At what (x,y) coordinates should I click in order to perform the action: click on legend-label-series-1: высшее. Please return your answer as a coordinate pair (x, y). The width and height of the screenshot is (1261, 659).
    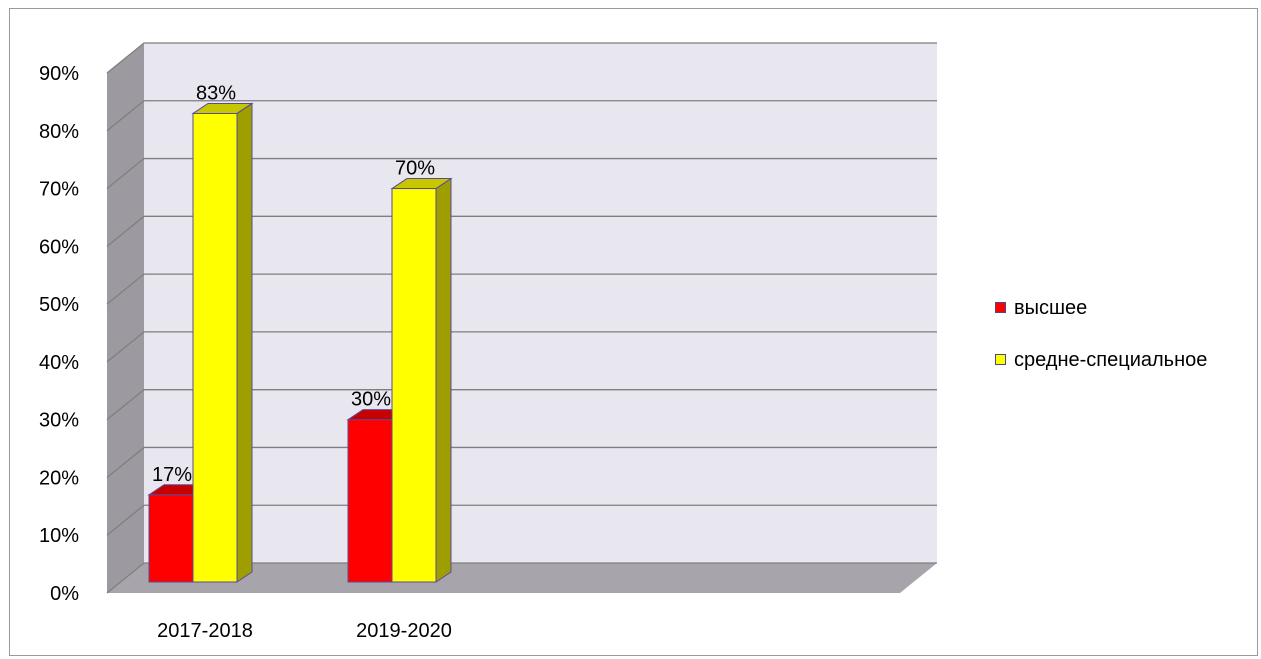
    Looking at the image, I should click on (1051, 308).